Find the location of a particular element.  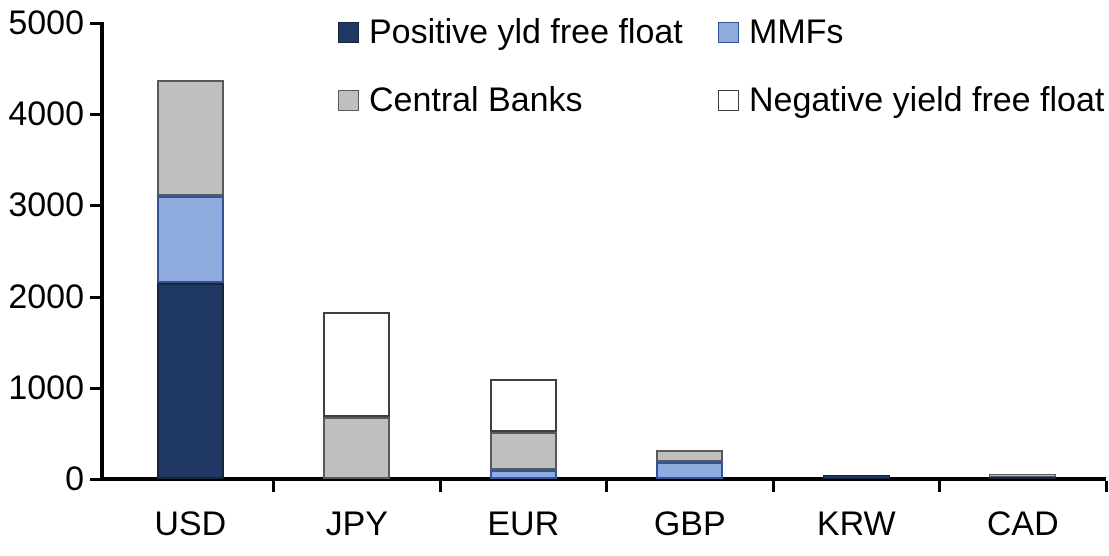

legend-item-central-banks: Central Banks is located at coordinates (460, 100).